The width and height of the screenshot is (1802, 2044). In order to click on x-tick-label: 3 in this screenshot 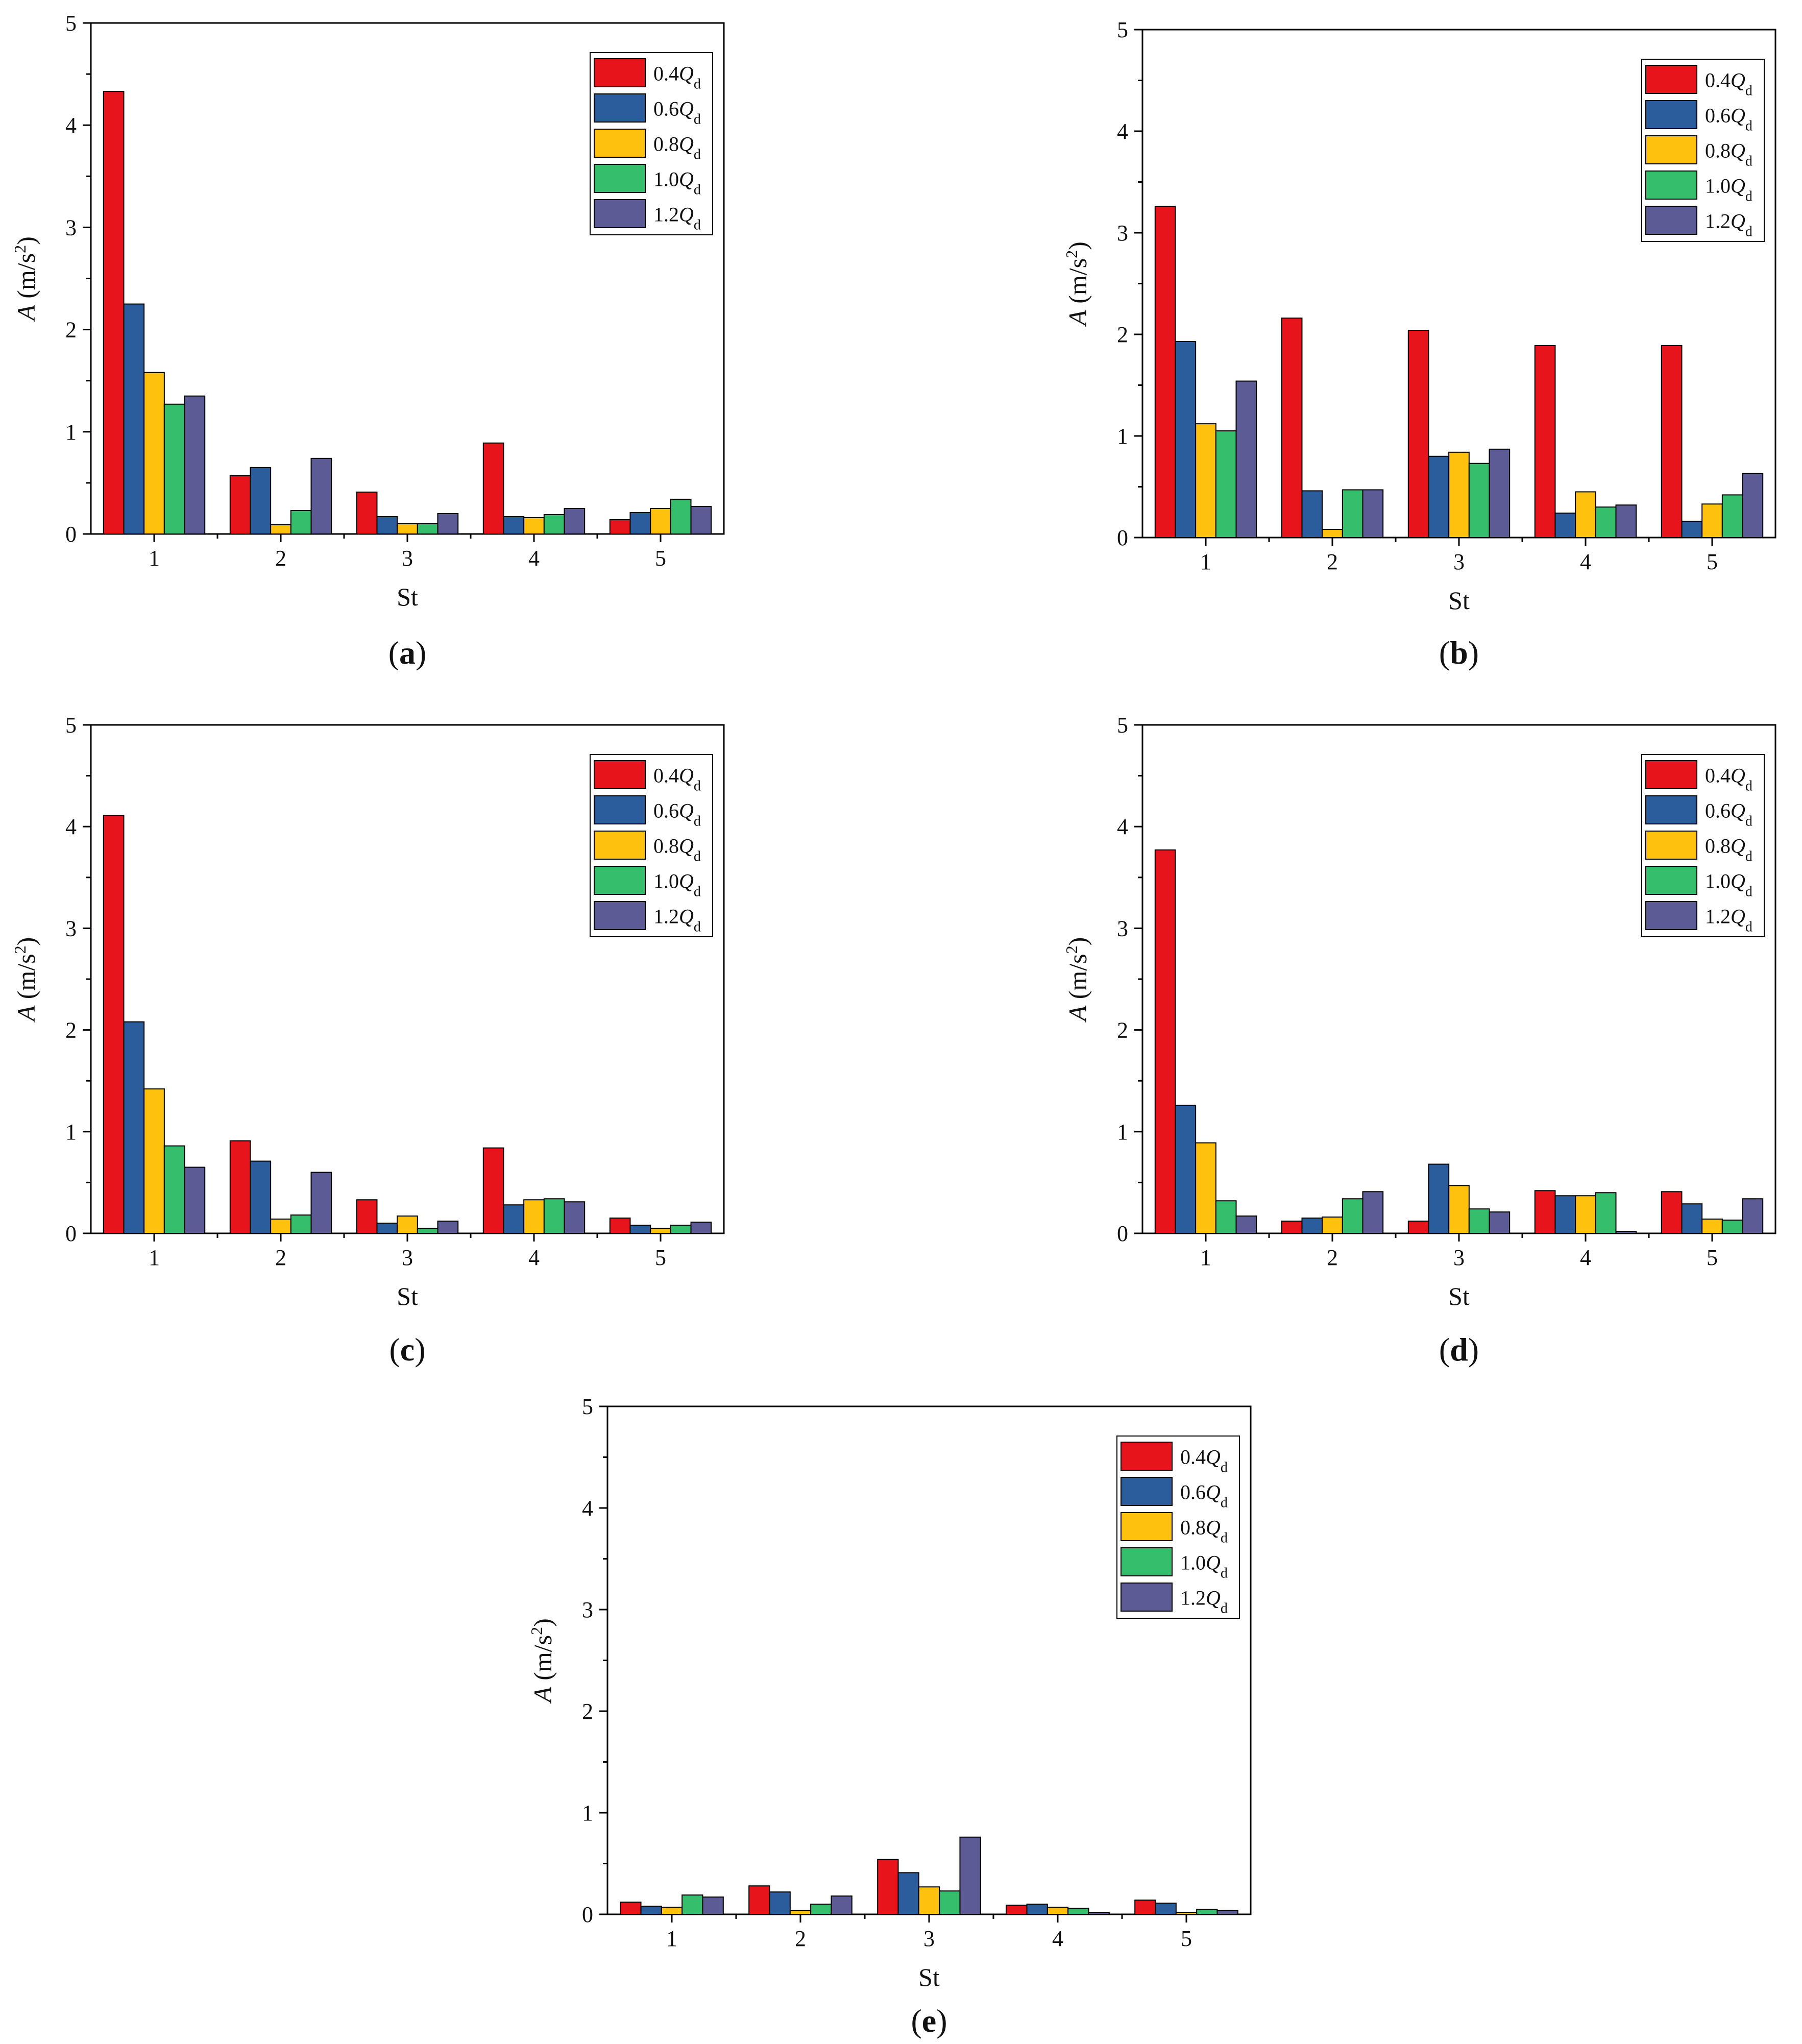, I will do `click(407, 558)`.